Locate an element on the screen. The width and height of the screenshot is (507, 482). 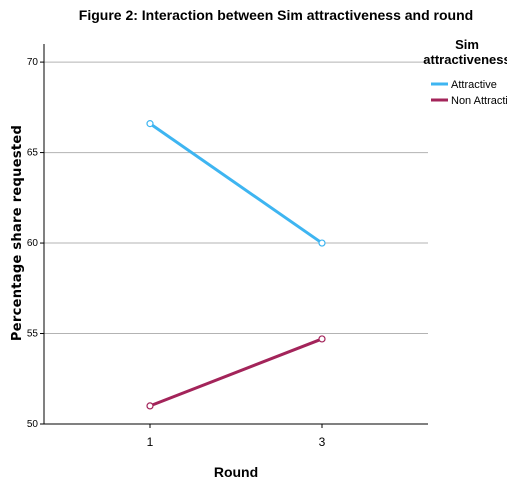
legend-title-line-1: Sim is located at coordinates (467, 44).